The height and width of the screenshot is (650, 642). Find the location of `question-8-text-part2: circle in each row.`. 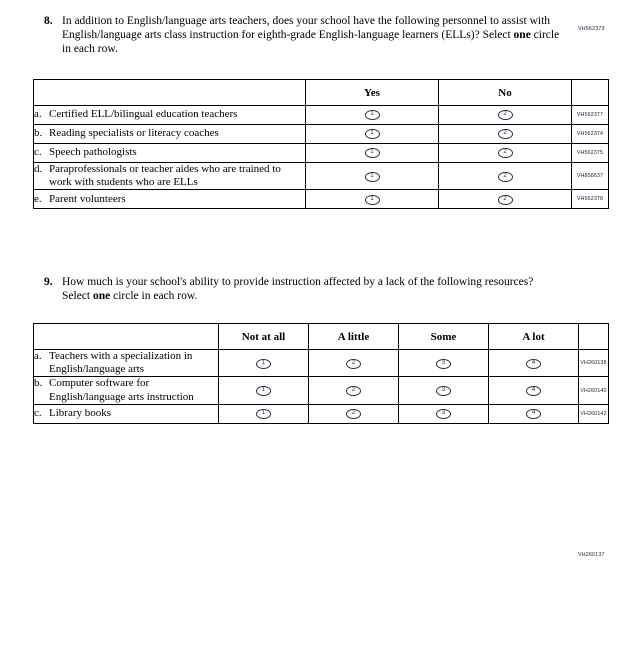

question-8-text-part2: circle in each row. is located at coordinates (311, 42).